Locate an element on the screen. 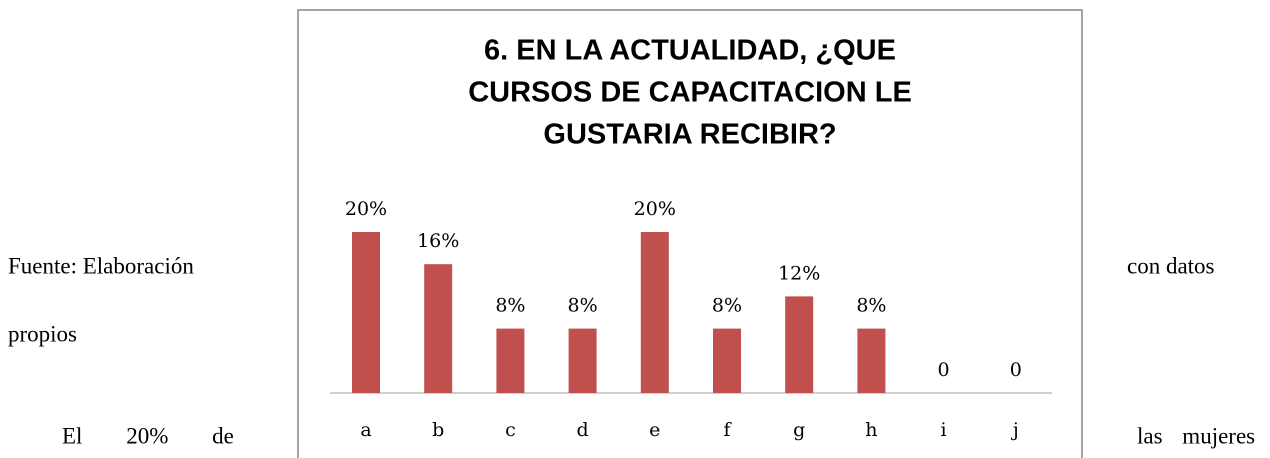 Image resolution: width=1270 pixels, height=458 pixels. chart-title: CURSOS DE CAPACITACION LE is located at coordinates (690, 93).